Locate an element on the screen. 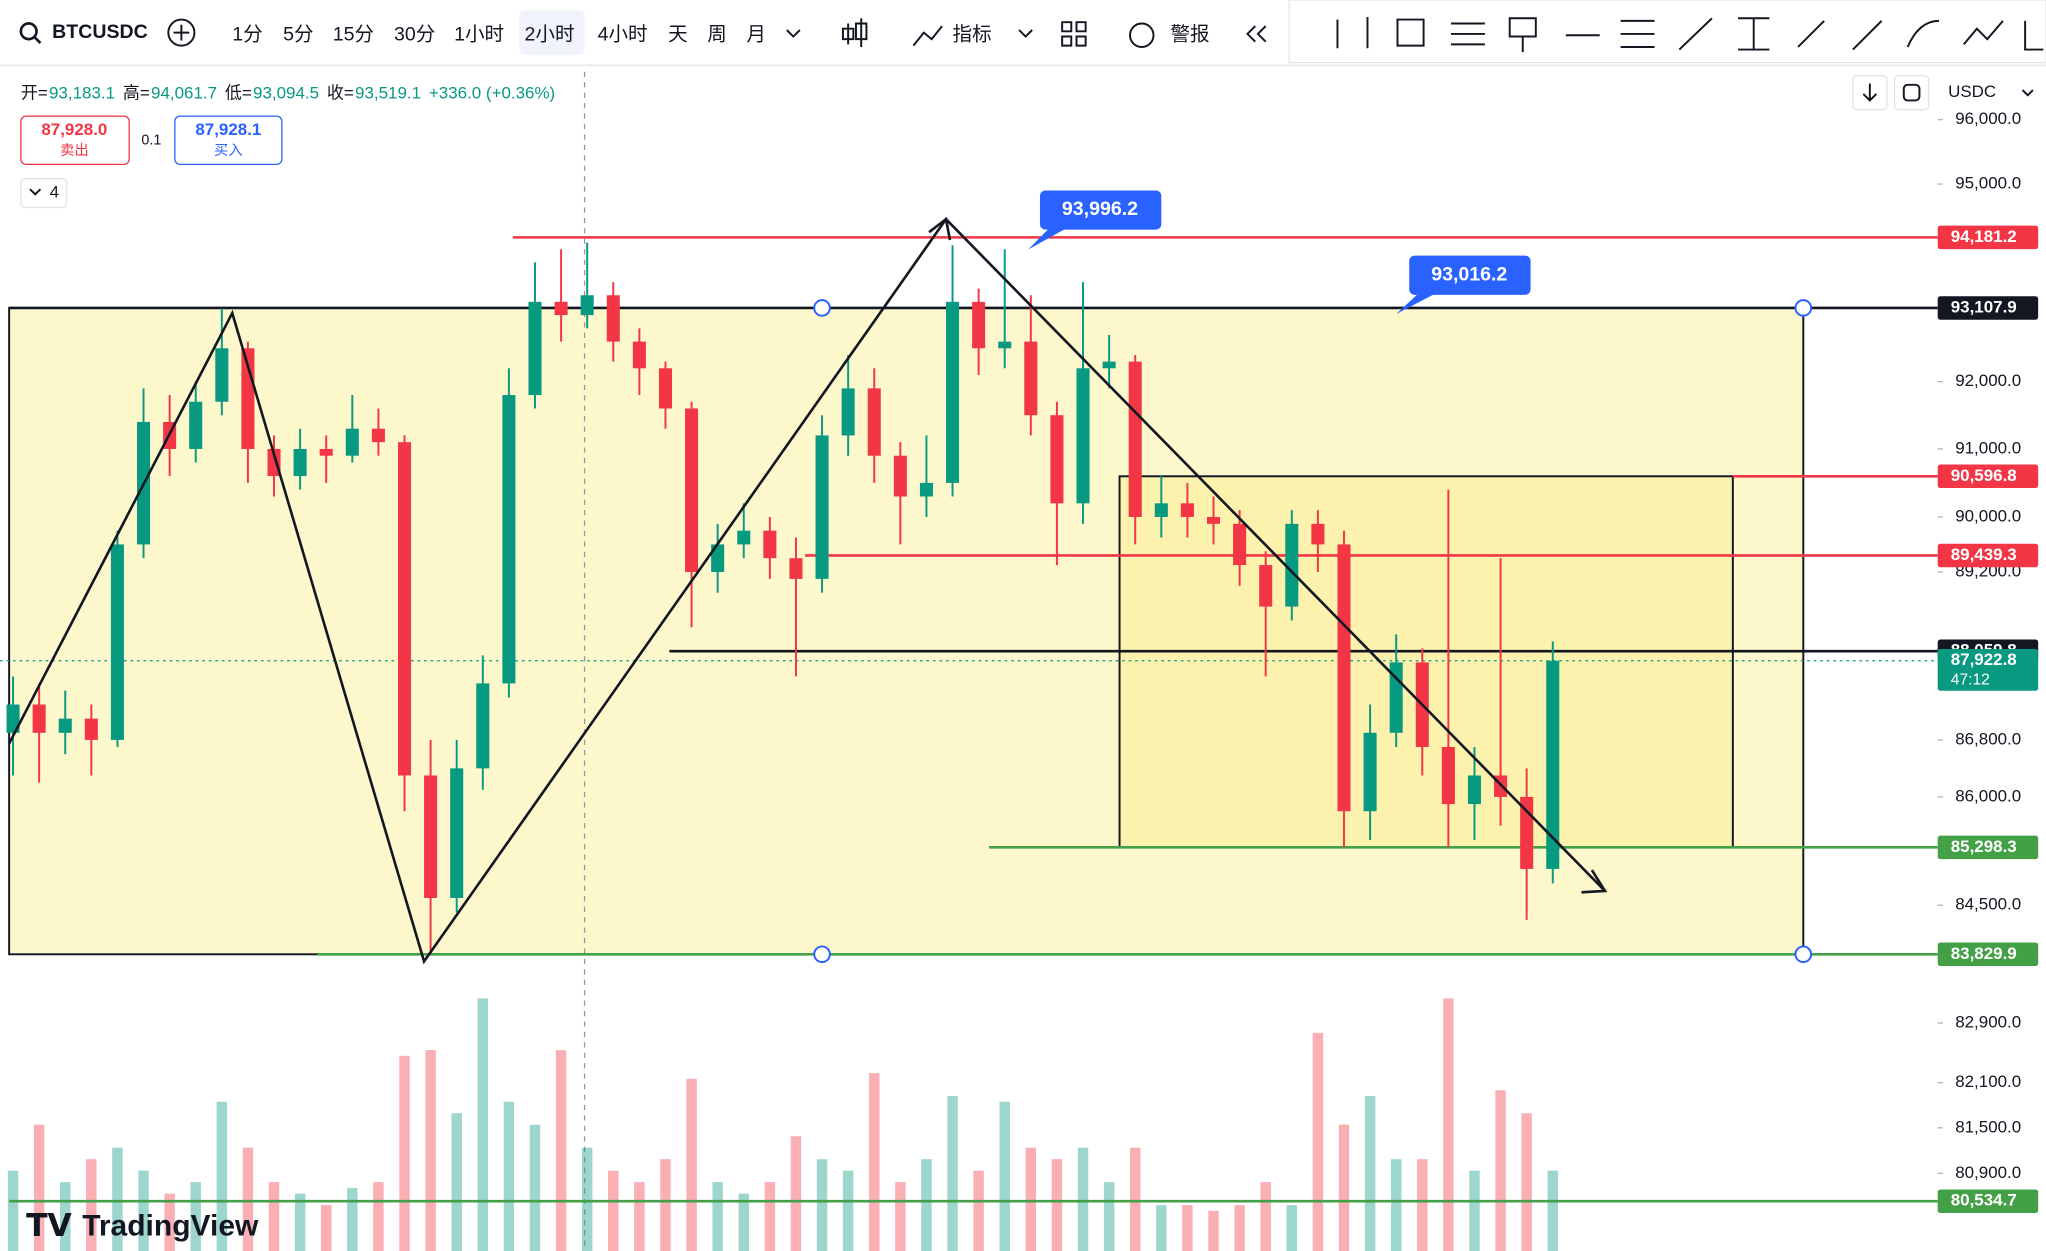 The image size is (2046, 1251). alert-icon is located at coordinates (1142, 35).